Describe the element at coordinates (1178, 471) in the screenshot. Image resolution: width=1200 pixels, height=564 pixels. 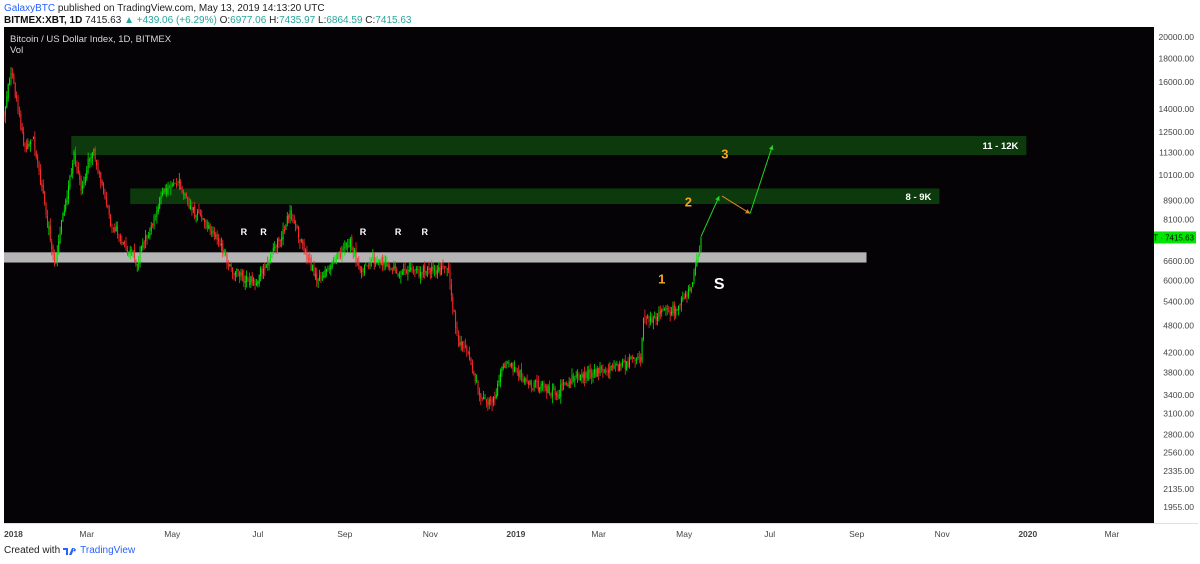
I see `price-tick-label: 2335.00` at that location.